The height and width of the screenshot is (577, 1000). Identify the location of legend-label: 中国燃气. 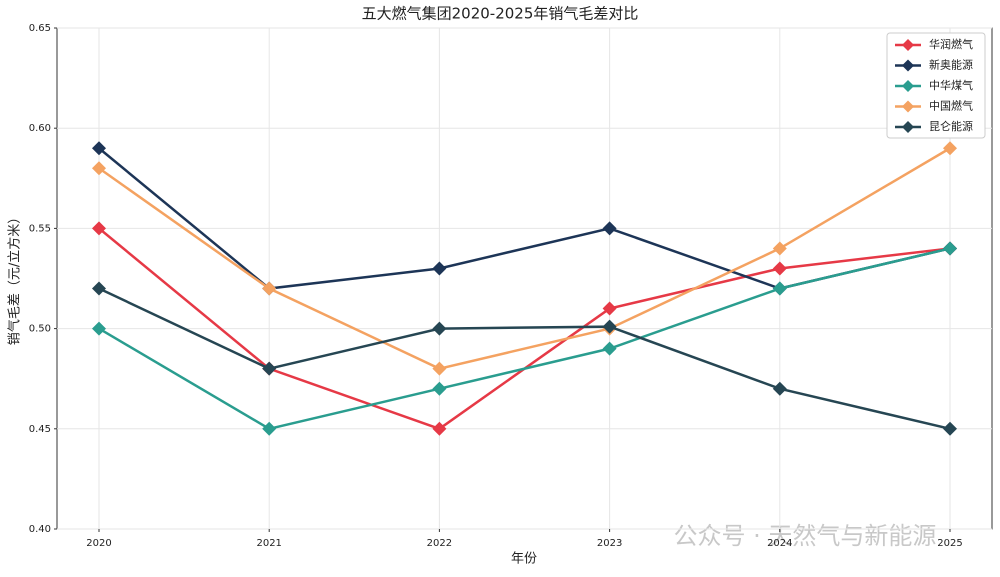
(951, 106).